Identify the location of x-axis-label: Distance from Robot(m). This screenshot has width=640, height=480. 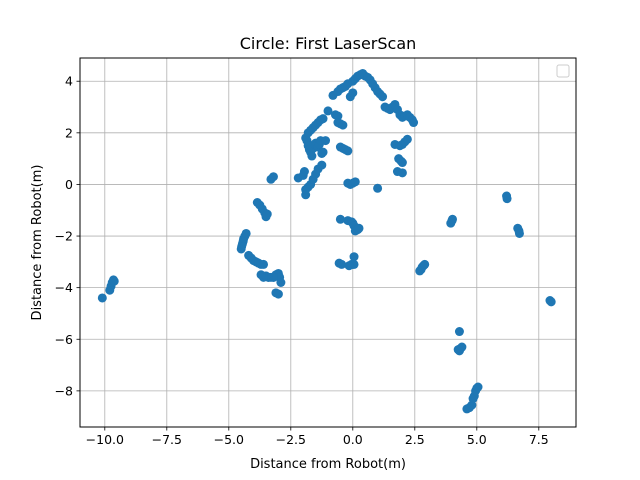
(328, 464).